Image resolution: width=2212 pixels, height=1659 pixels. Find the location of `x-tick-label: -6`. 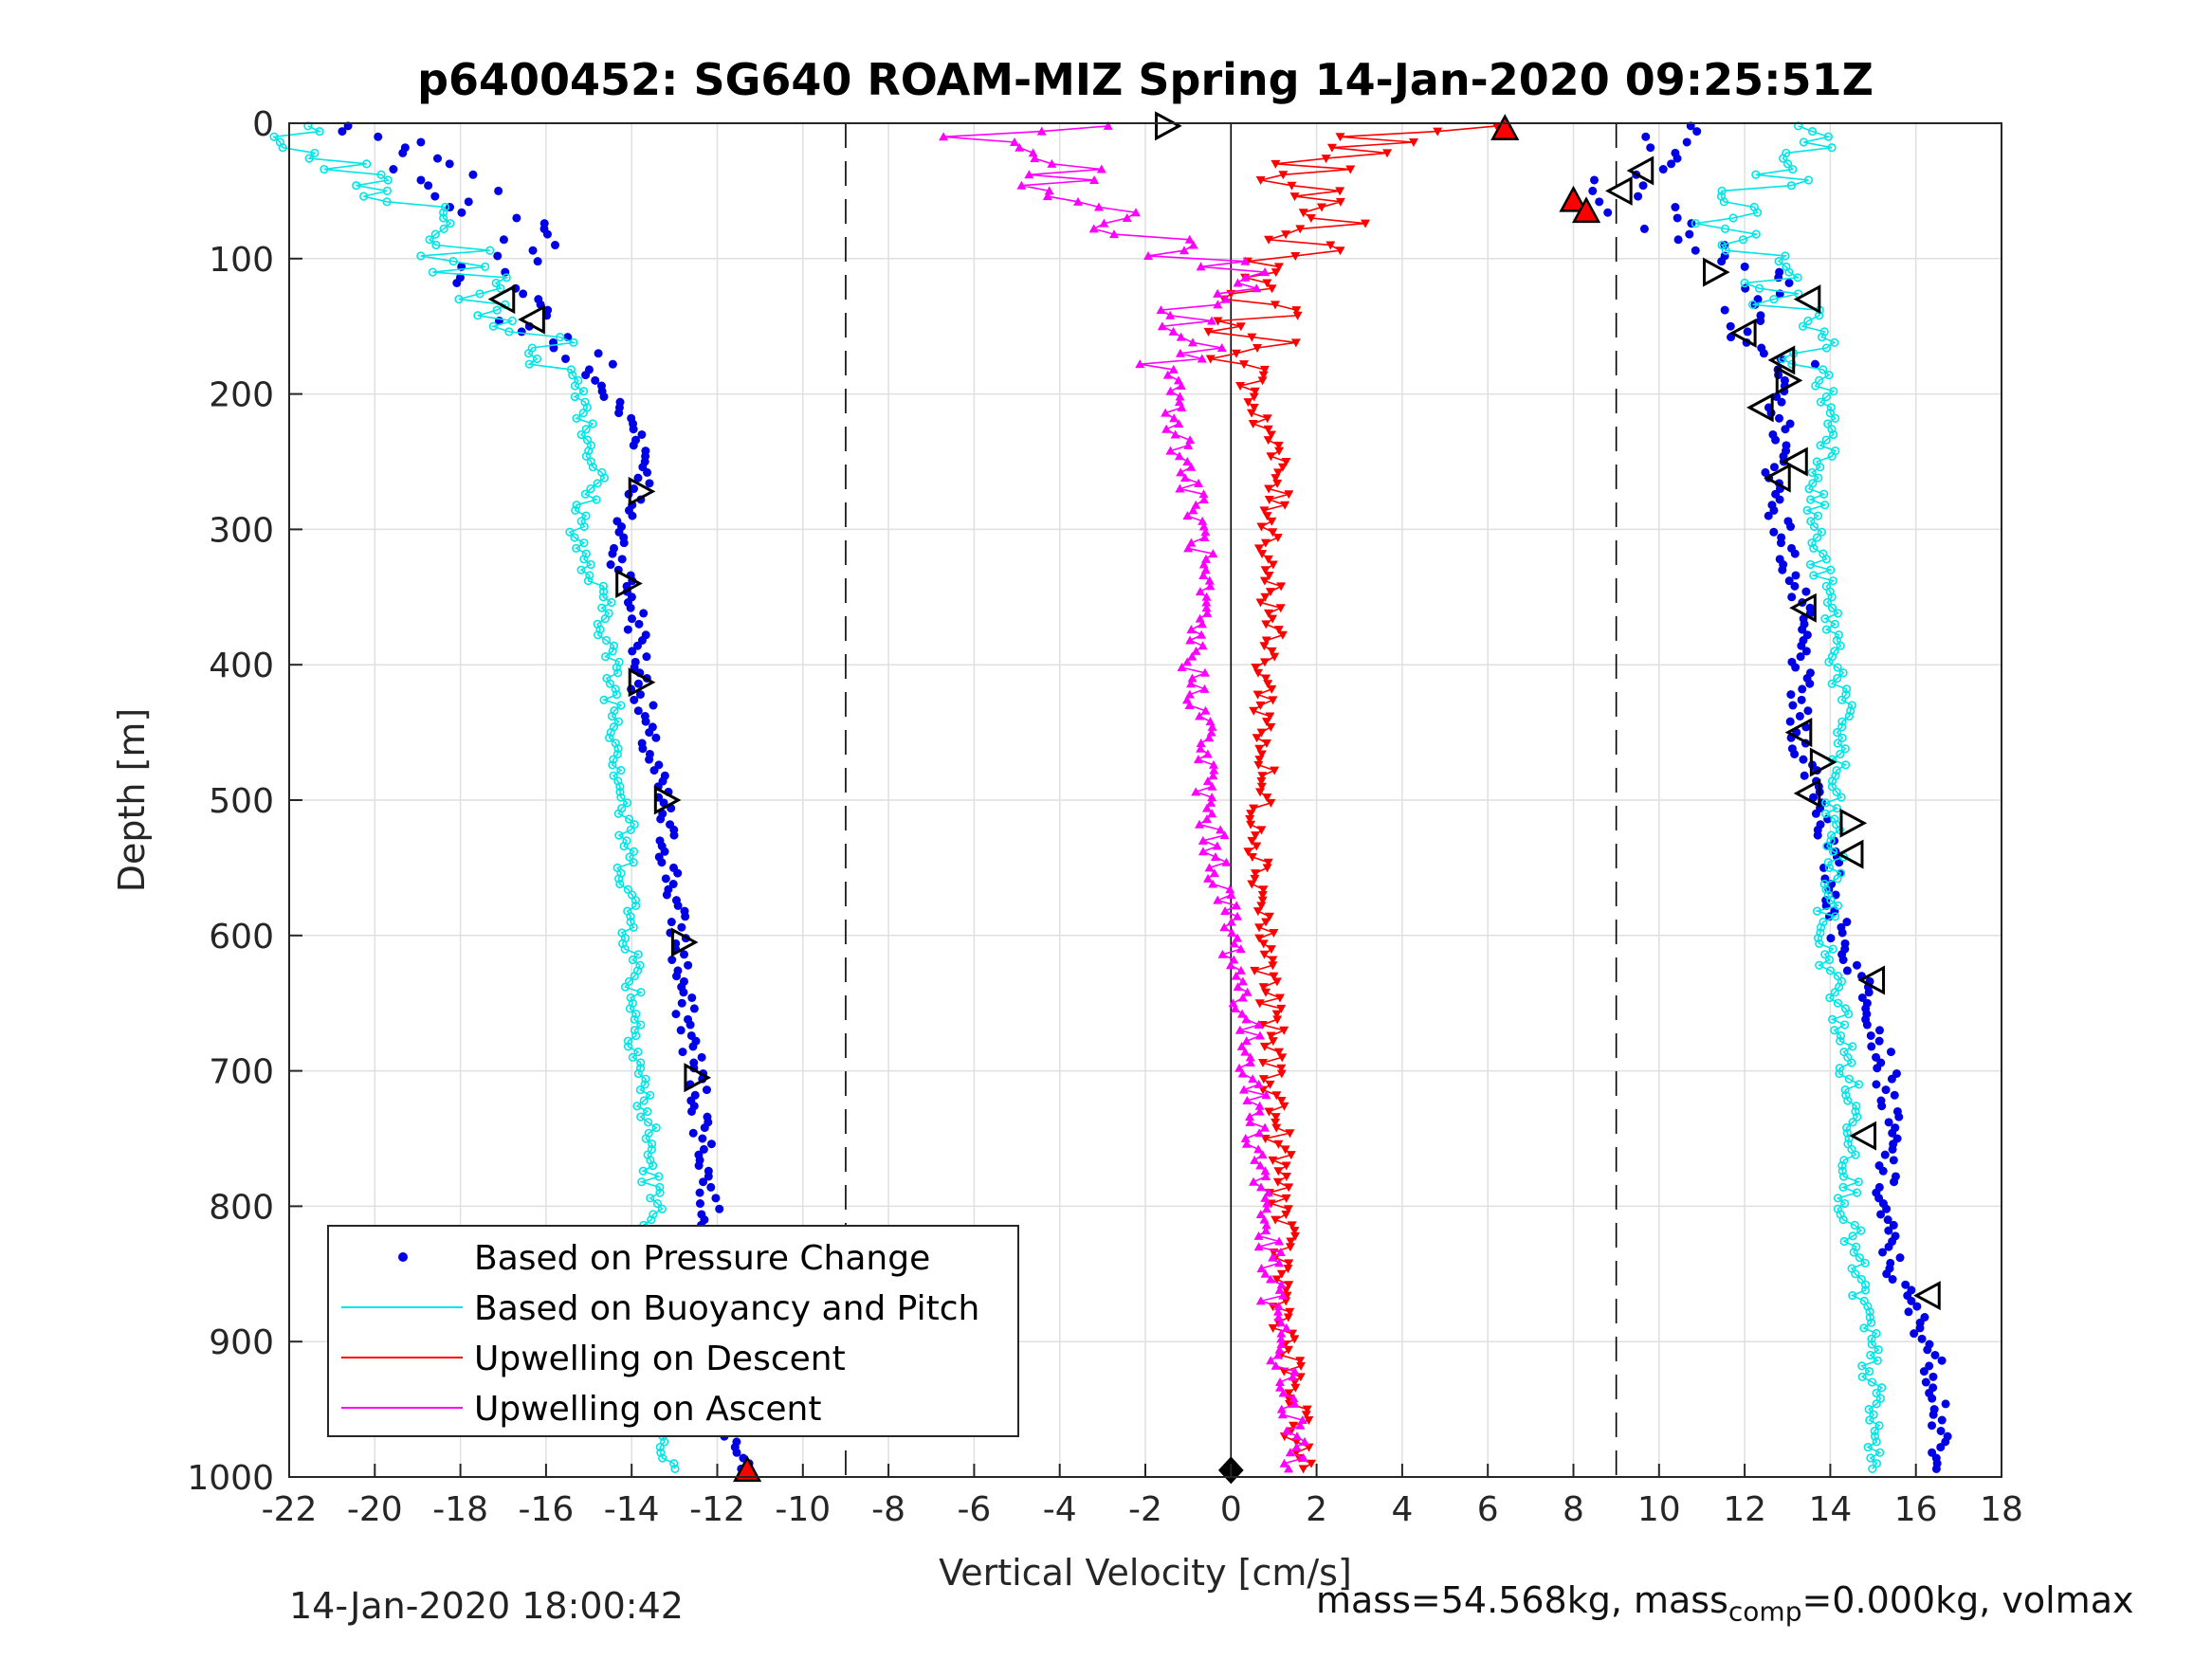

x-tick-label: -6 is located at coordinates (974, 1509).